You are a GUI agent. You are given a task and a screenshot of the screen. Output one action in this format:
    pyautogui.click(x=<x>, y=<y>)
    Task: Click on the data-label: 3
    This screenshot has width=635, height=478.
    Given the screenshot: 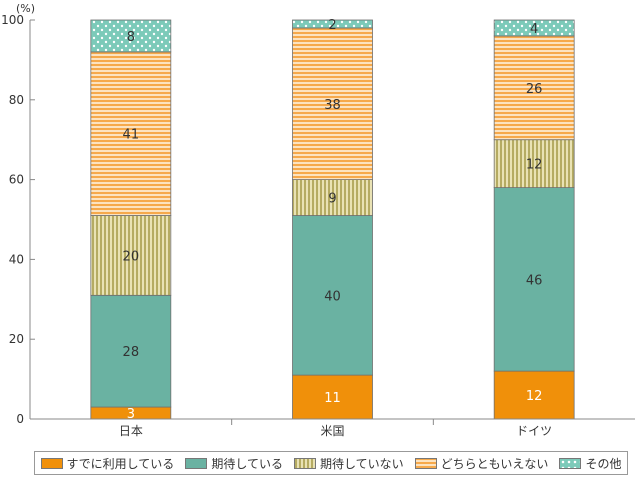 What is the action you would take?
    pyautogui.click(x=131, y=414)
    